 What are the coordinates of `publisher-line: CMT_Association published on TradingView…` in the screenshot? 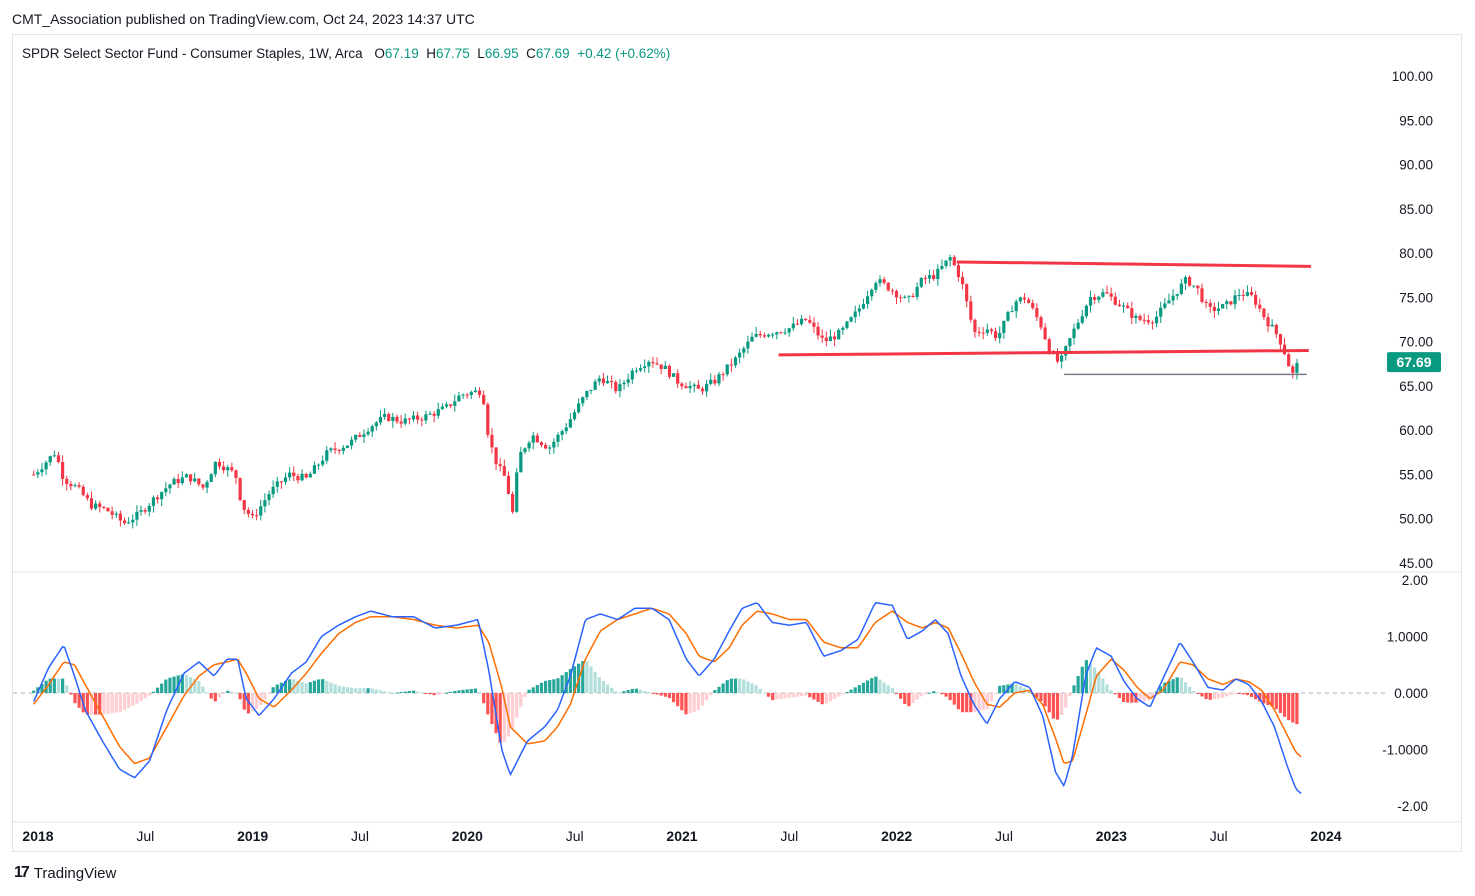 It's located at (243, 19).